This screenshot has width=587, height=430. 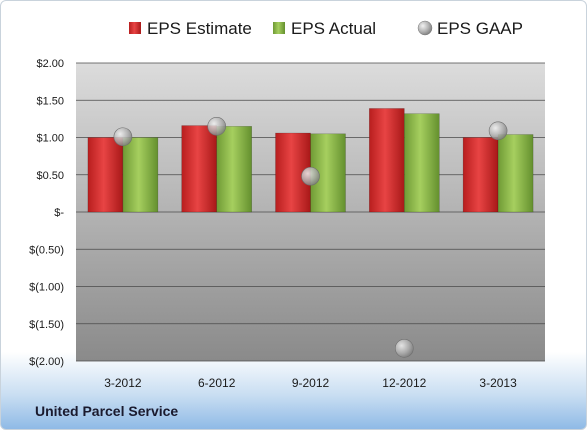 I want to click on y-tick-label: $0.50, so click(x=50, y=176).